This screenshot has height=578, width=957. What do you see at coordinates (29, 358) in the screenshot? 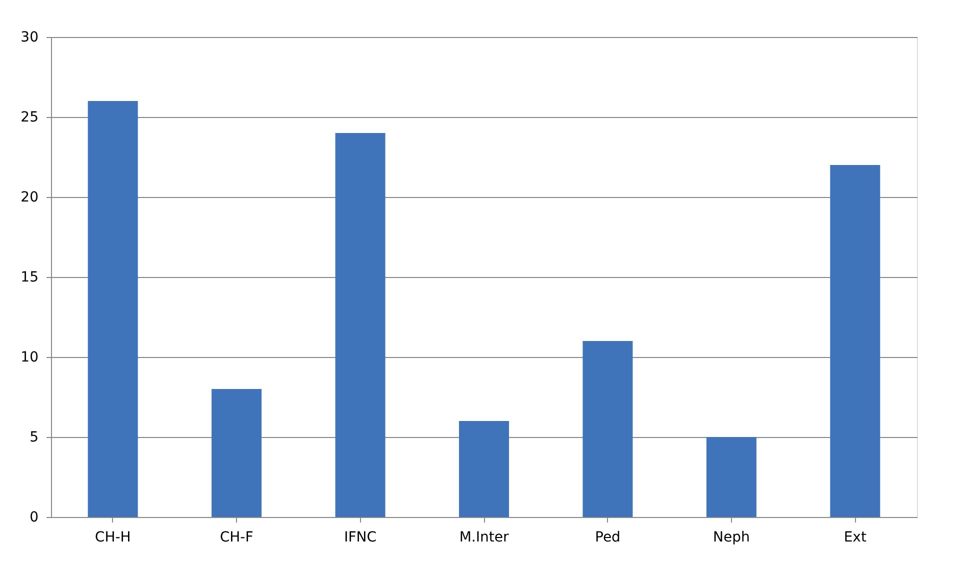
I see `y-tick-label: 10` at bounding box center [29, 358].